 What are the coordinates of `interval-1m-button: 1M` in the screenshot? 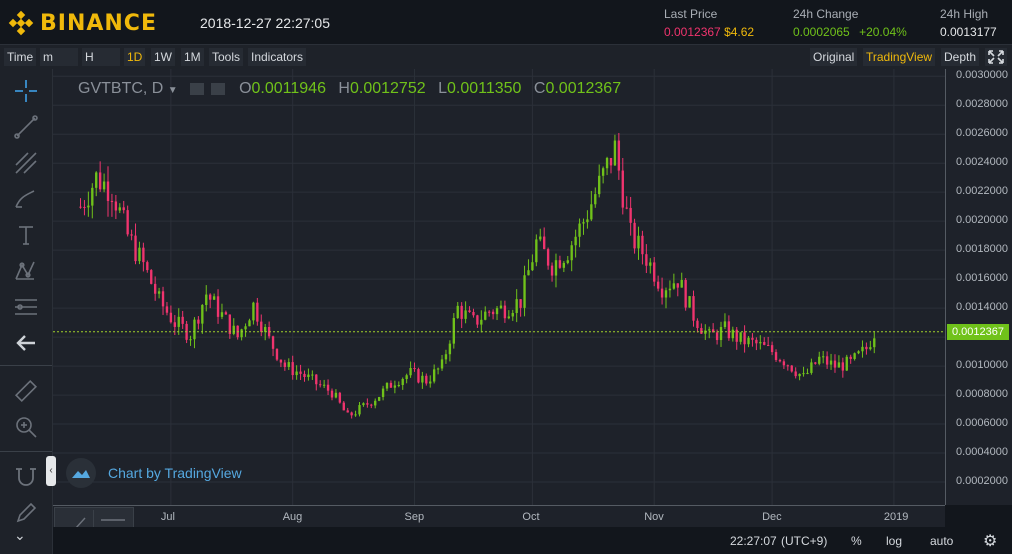 It's located at (192, 57).